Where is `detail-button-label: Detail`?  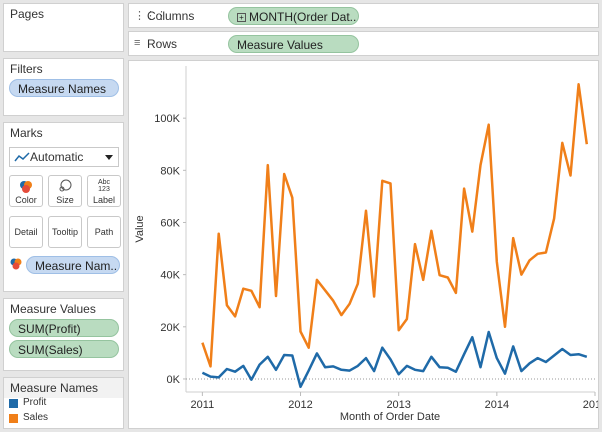 detail-button-label: Detail is located at coordinates (26, 232).